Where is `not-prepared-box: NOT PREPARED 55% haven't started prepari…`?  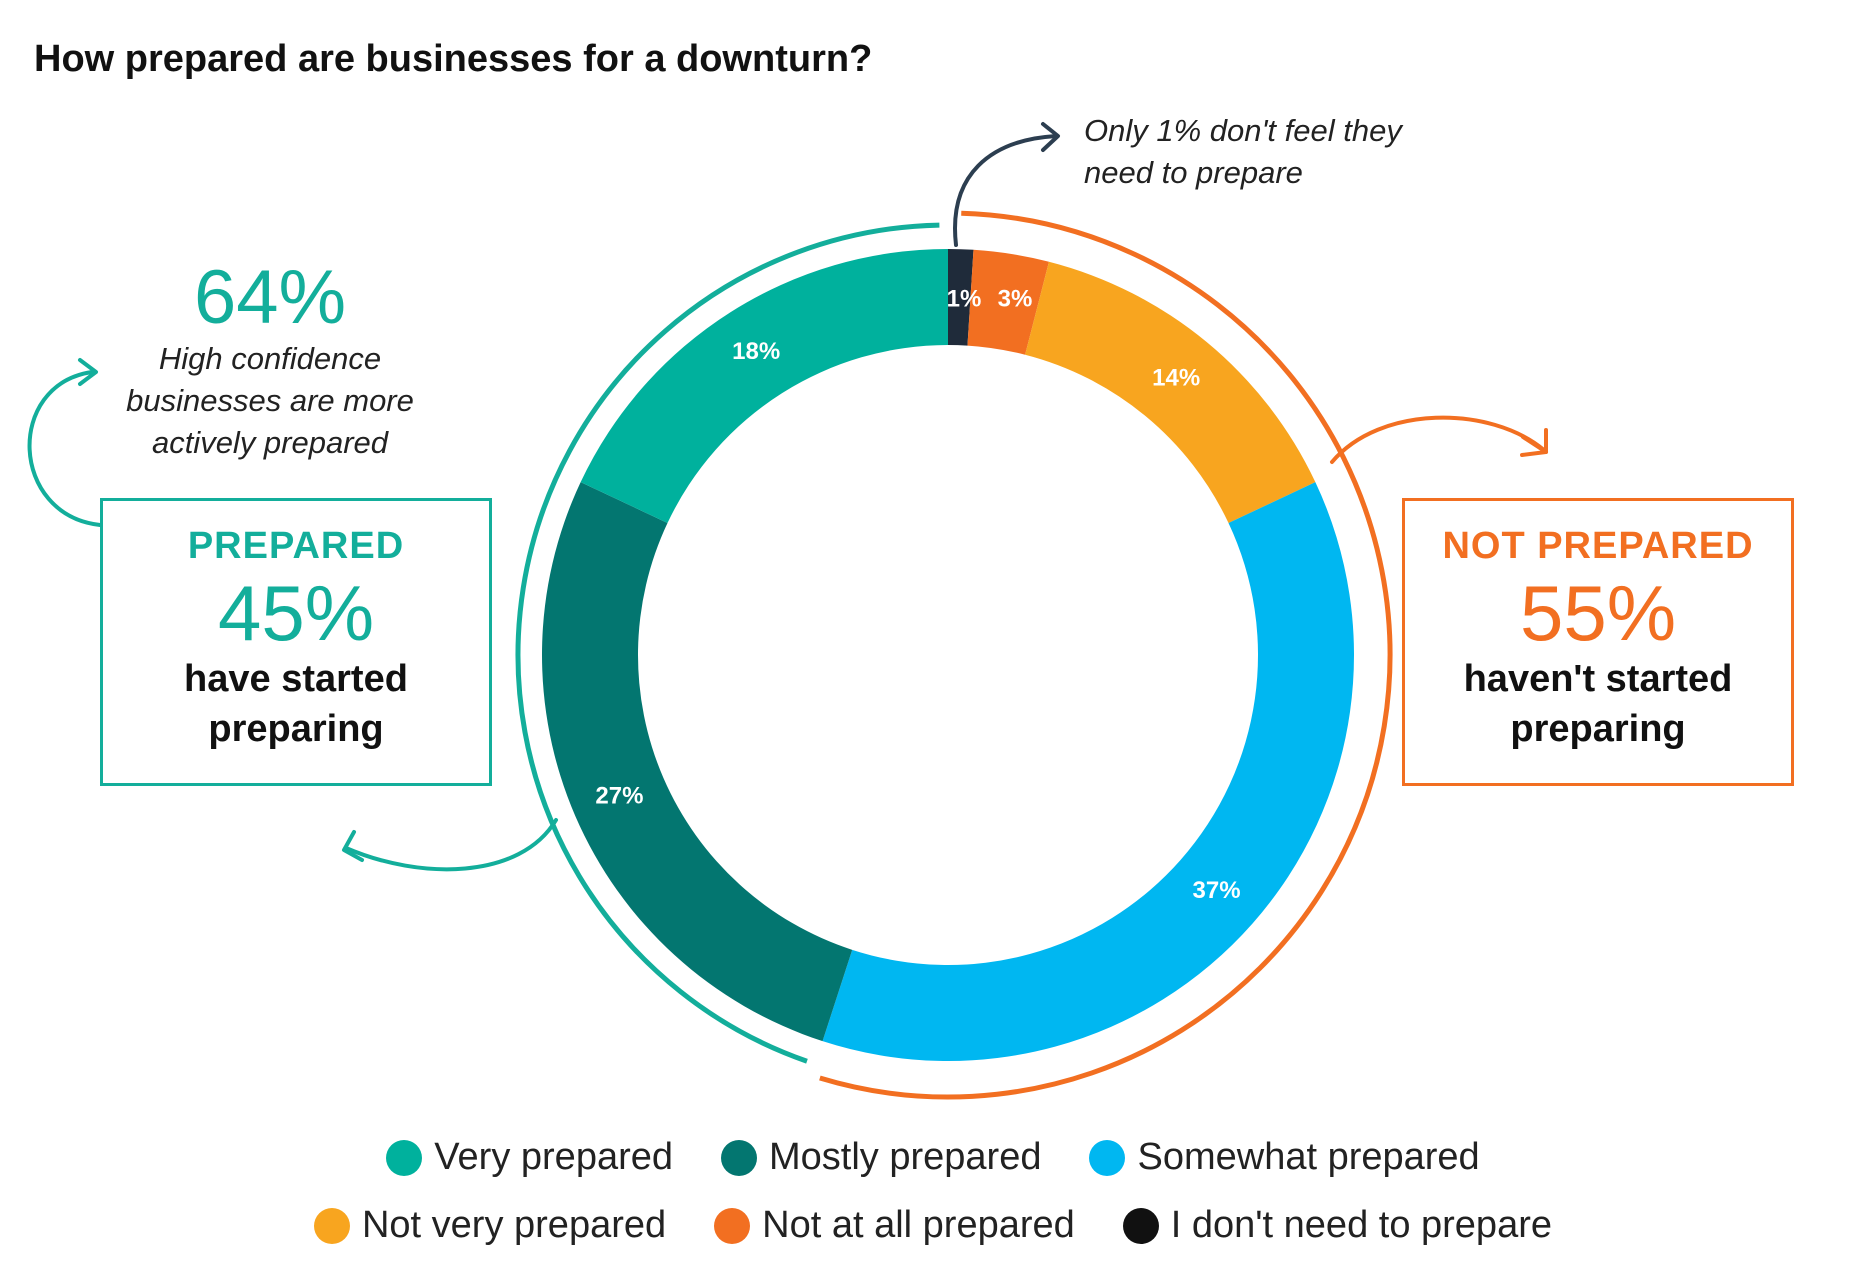
not-prepared-box: NOT PREPARED 55% haven't started prepari… is located at coordinates (1598, 642).